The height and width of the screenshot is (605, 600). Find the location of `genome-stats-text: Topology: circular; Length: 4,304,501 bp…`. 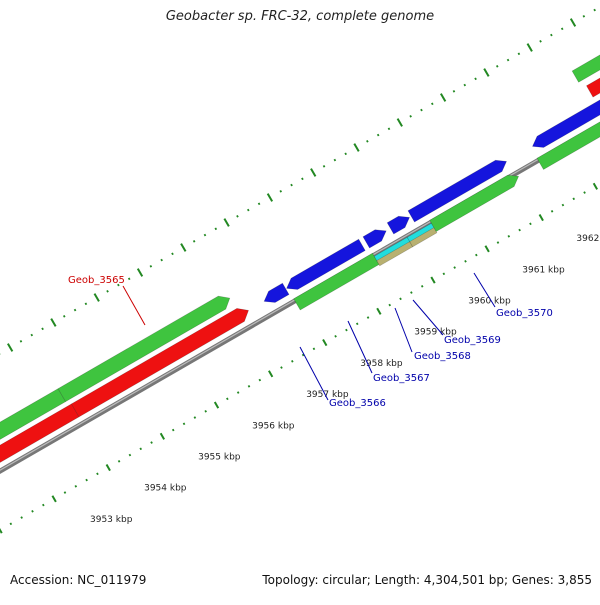

genome-stats-text: Topology: circular; Length: 4,304,501 bp… is located at coordinates (427, 580).